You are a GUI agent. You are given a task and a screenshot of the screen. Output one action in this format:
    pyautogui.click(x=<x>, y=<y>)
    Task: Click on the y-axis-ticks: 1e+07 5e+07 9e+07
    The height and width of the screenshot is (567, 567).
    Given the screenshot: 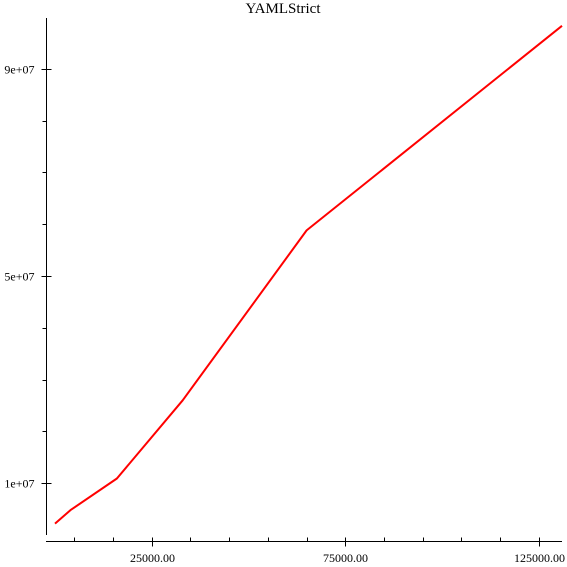 What is the action you would take?
    pyautogui.click(x=28, y=277)
    